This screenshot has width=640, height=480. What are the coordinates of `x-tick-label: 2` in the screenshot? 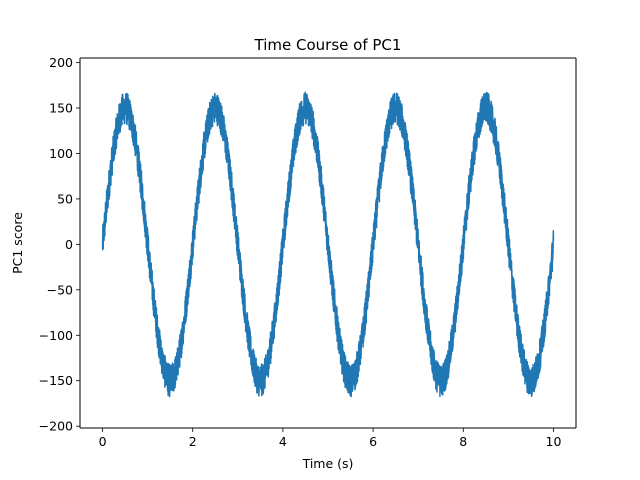 It's located at (193, 441).